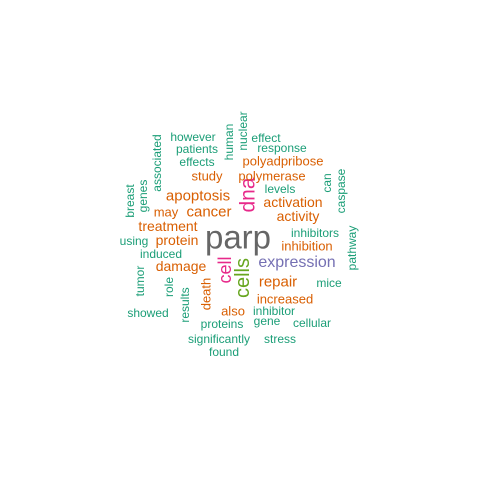 The width and height of the screenshot is (480, 480). I want to click on word-death: death, so click(206, 294).